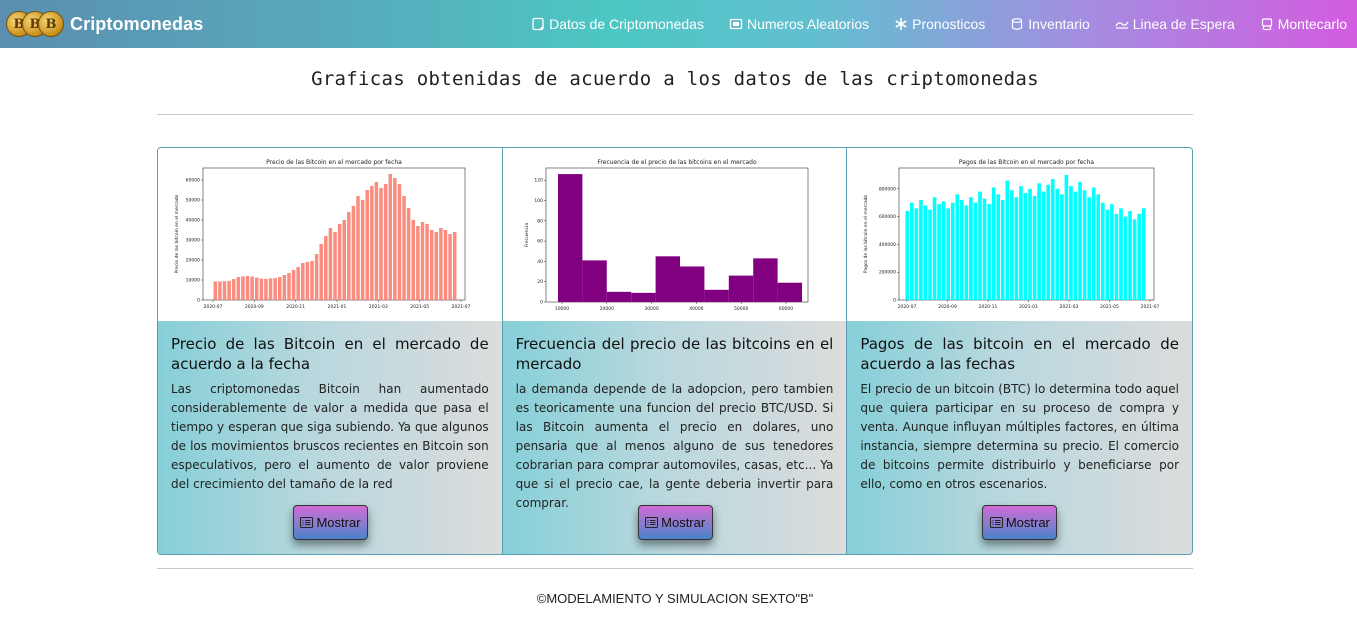 The width and height of the screenshot is (1357, 627). Describe the element at coordinates (786, 309) in the screenshot. I see `x-tick-label: 60000` at that location.